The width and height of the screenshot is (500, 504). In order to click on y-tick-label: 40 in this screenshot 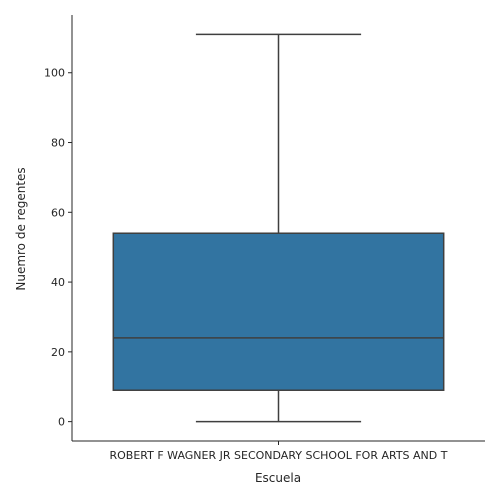, I will do `click(58, 282)`.